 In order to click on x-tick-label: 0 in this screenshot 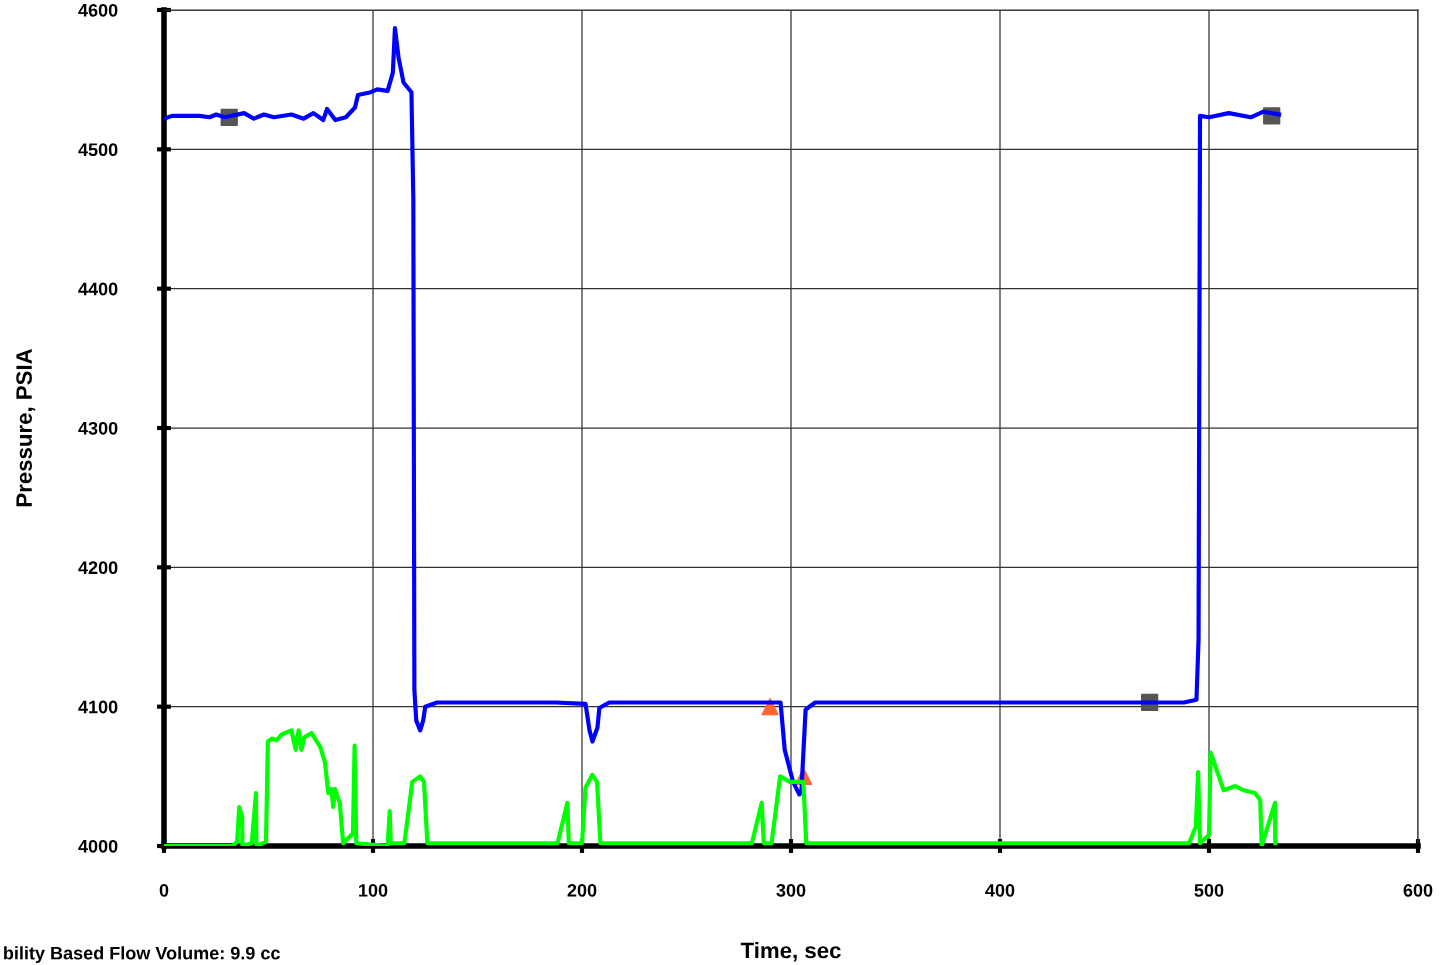, I will do `click(164, 890)`.